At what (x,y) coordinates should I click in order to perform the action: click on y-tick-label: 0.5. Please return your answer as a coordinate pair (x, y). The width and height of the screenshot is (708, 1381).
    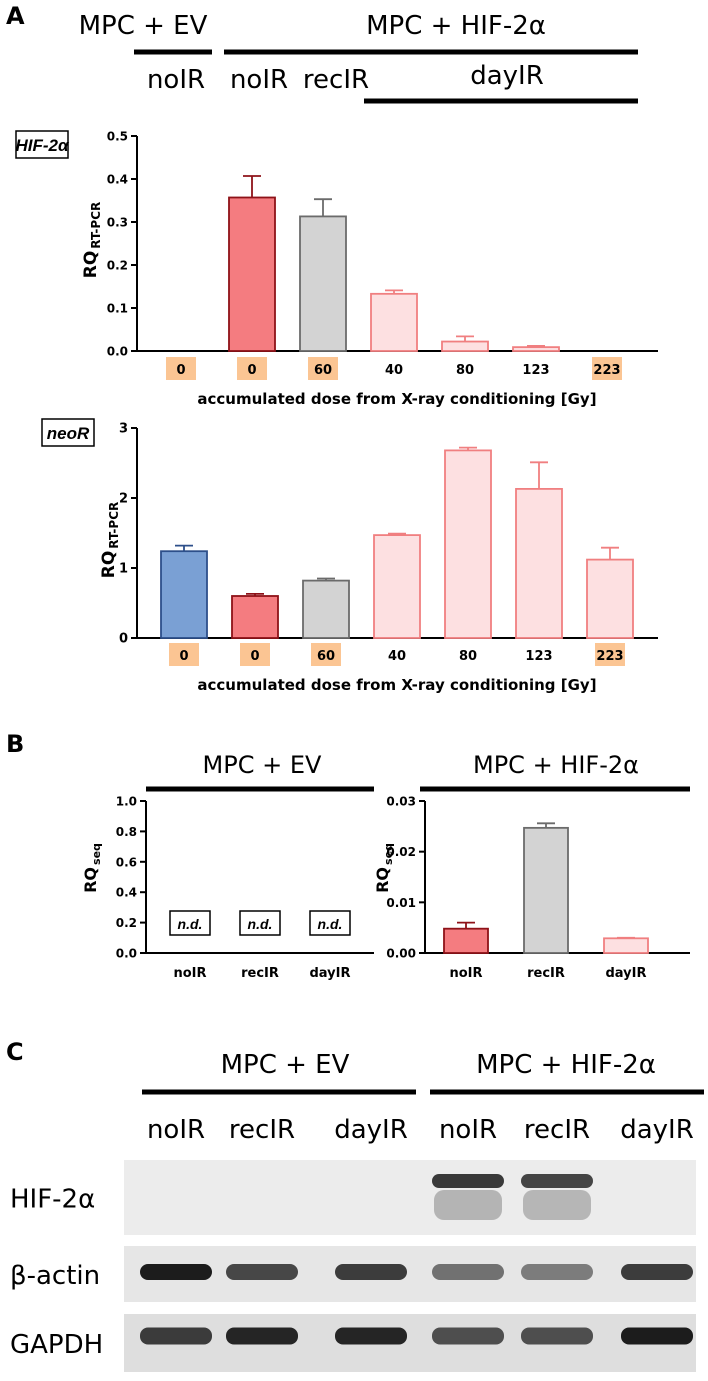
    Looking at the image, I should click on (117, 137).